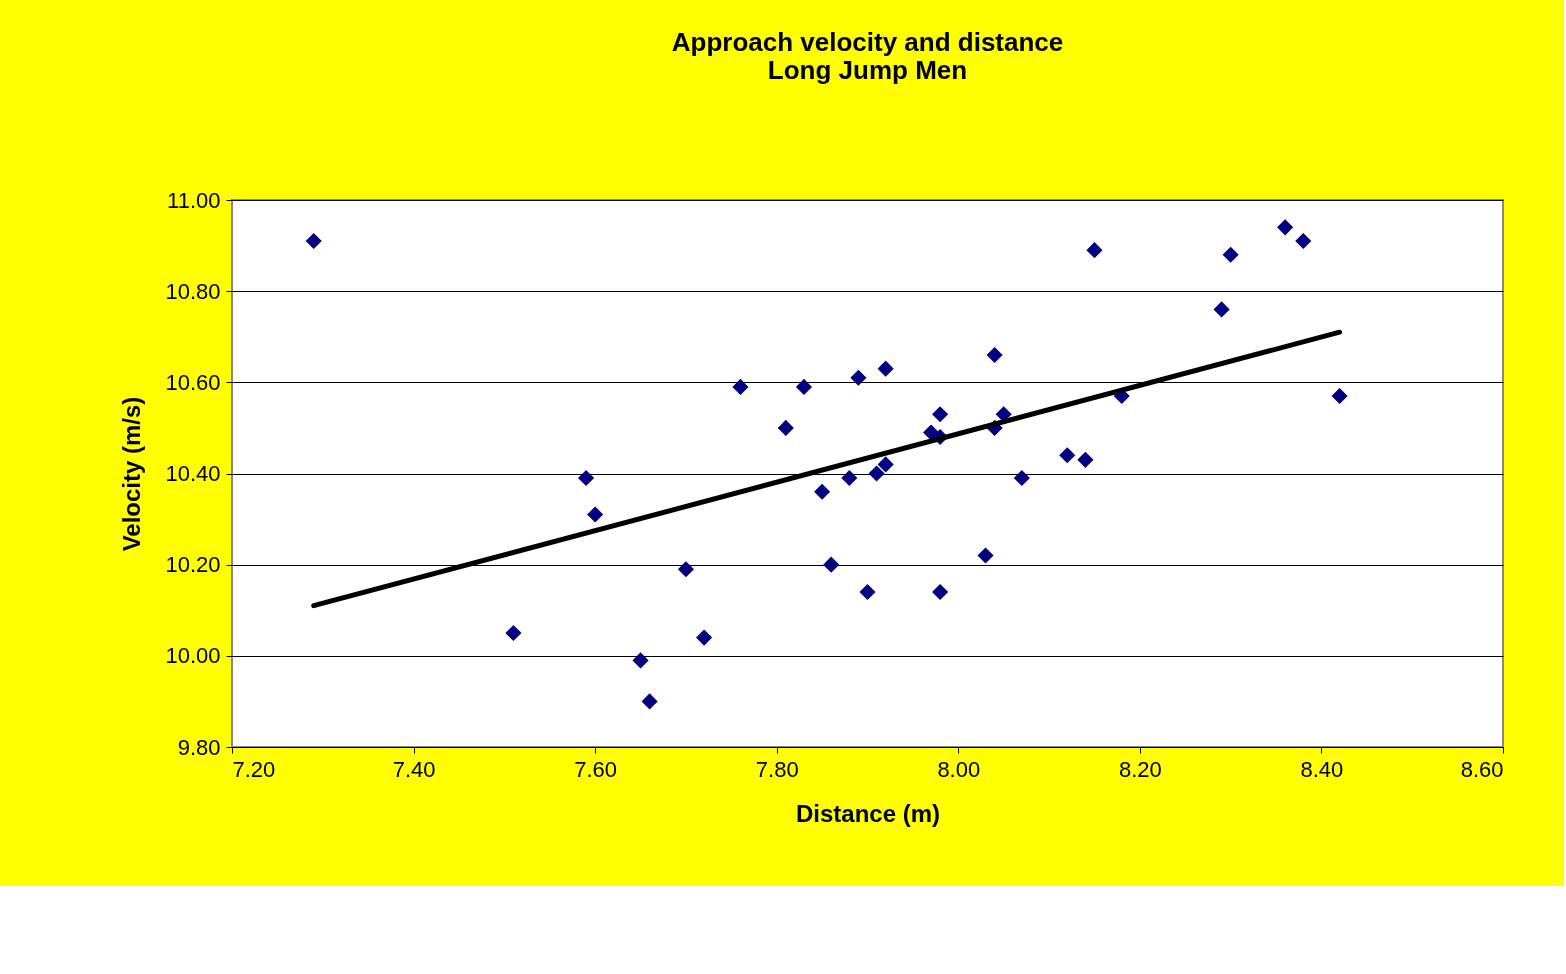 Image resolution: width=1566 pixels, height=974 pixels. I want to click on x-tick-label: 8.20, so click(1140, 769).